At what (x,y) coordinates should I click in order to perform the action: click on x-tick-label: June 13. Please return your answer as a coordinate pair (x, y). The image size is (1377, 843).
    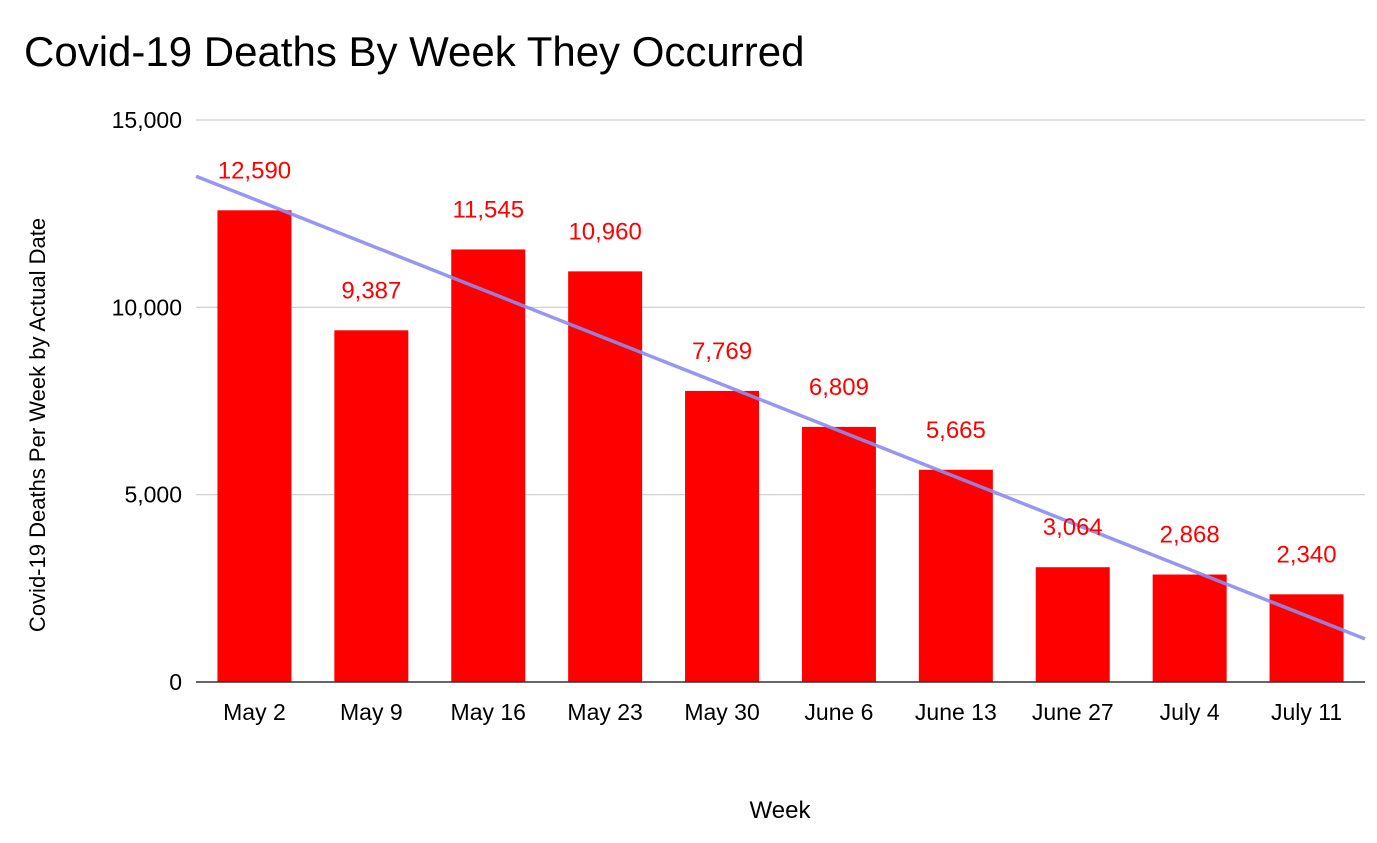
    Looking at the image, I should click on (956, 712).